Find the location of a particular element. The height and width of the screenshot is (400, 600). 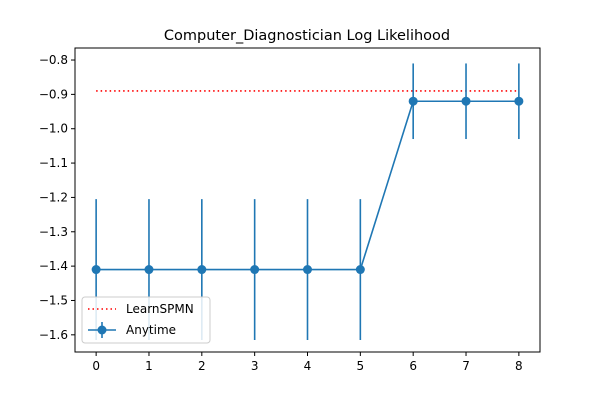

legend-learnspmn-label: LearnSPMN is located at coordinates (160, 309).